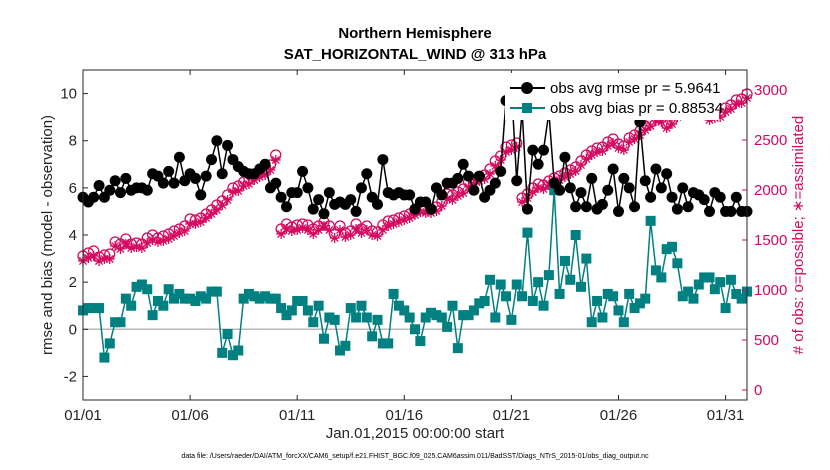 This screenshot has height=470, width=830. Describe the element at coordinates (297, 415) in the screenshot. I see `x-tick-label: 01/11` at that location.